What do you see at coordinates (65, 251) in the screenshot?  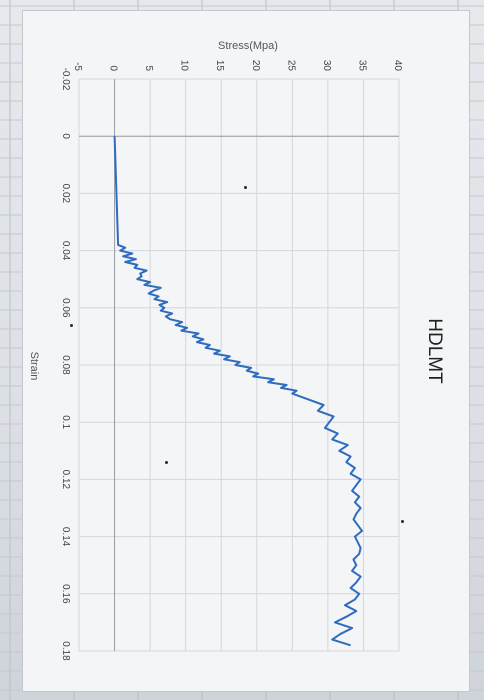 I see `x-tick-label: 0.04` at bounding box center [65, 251].